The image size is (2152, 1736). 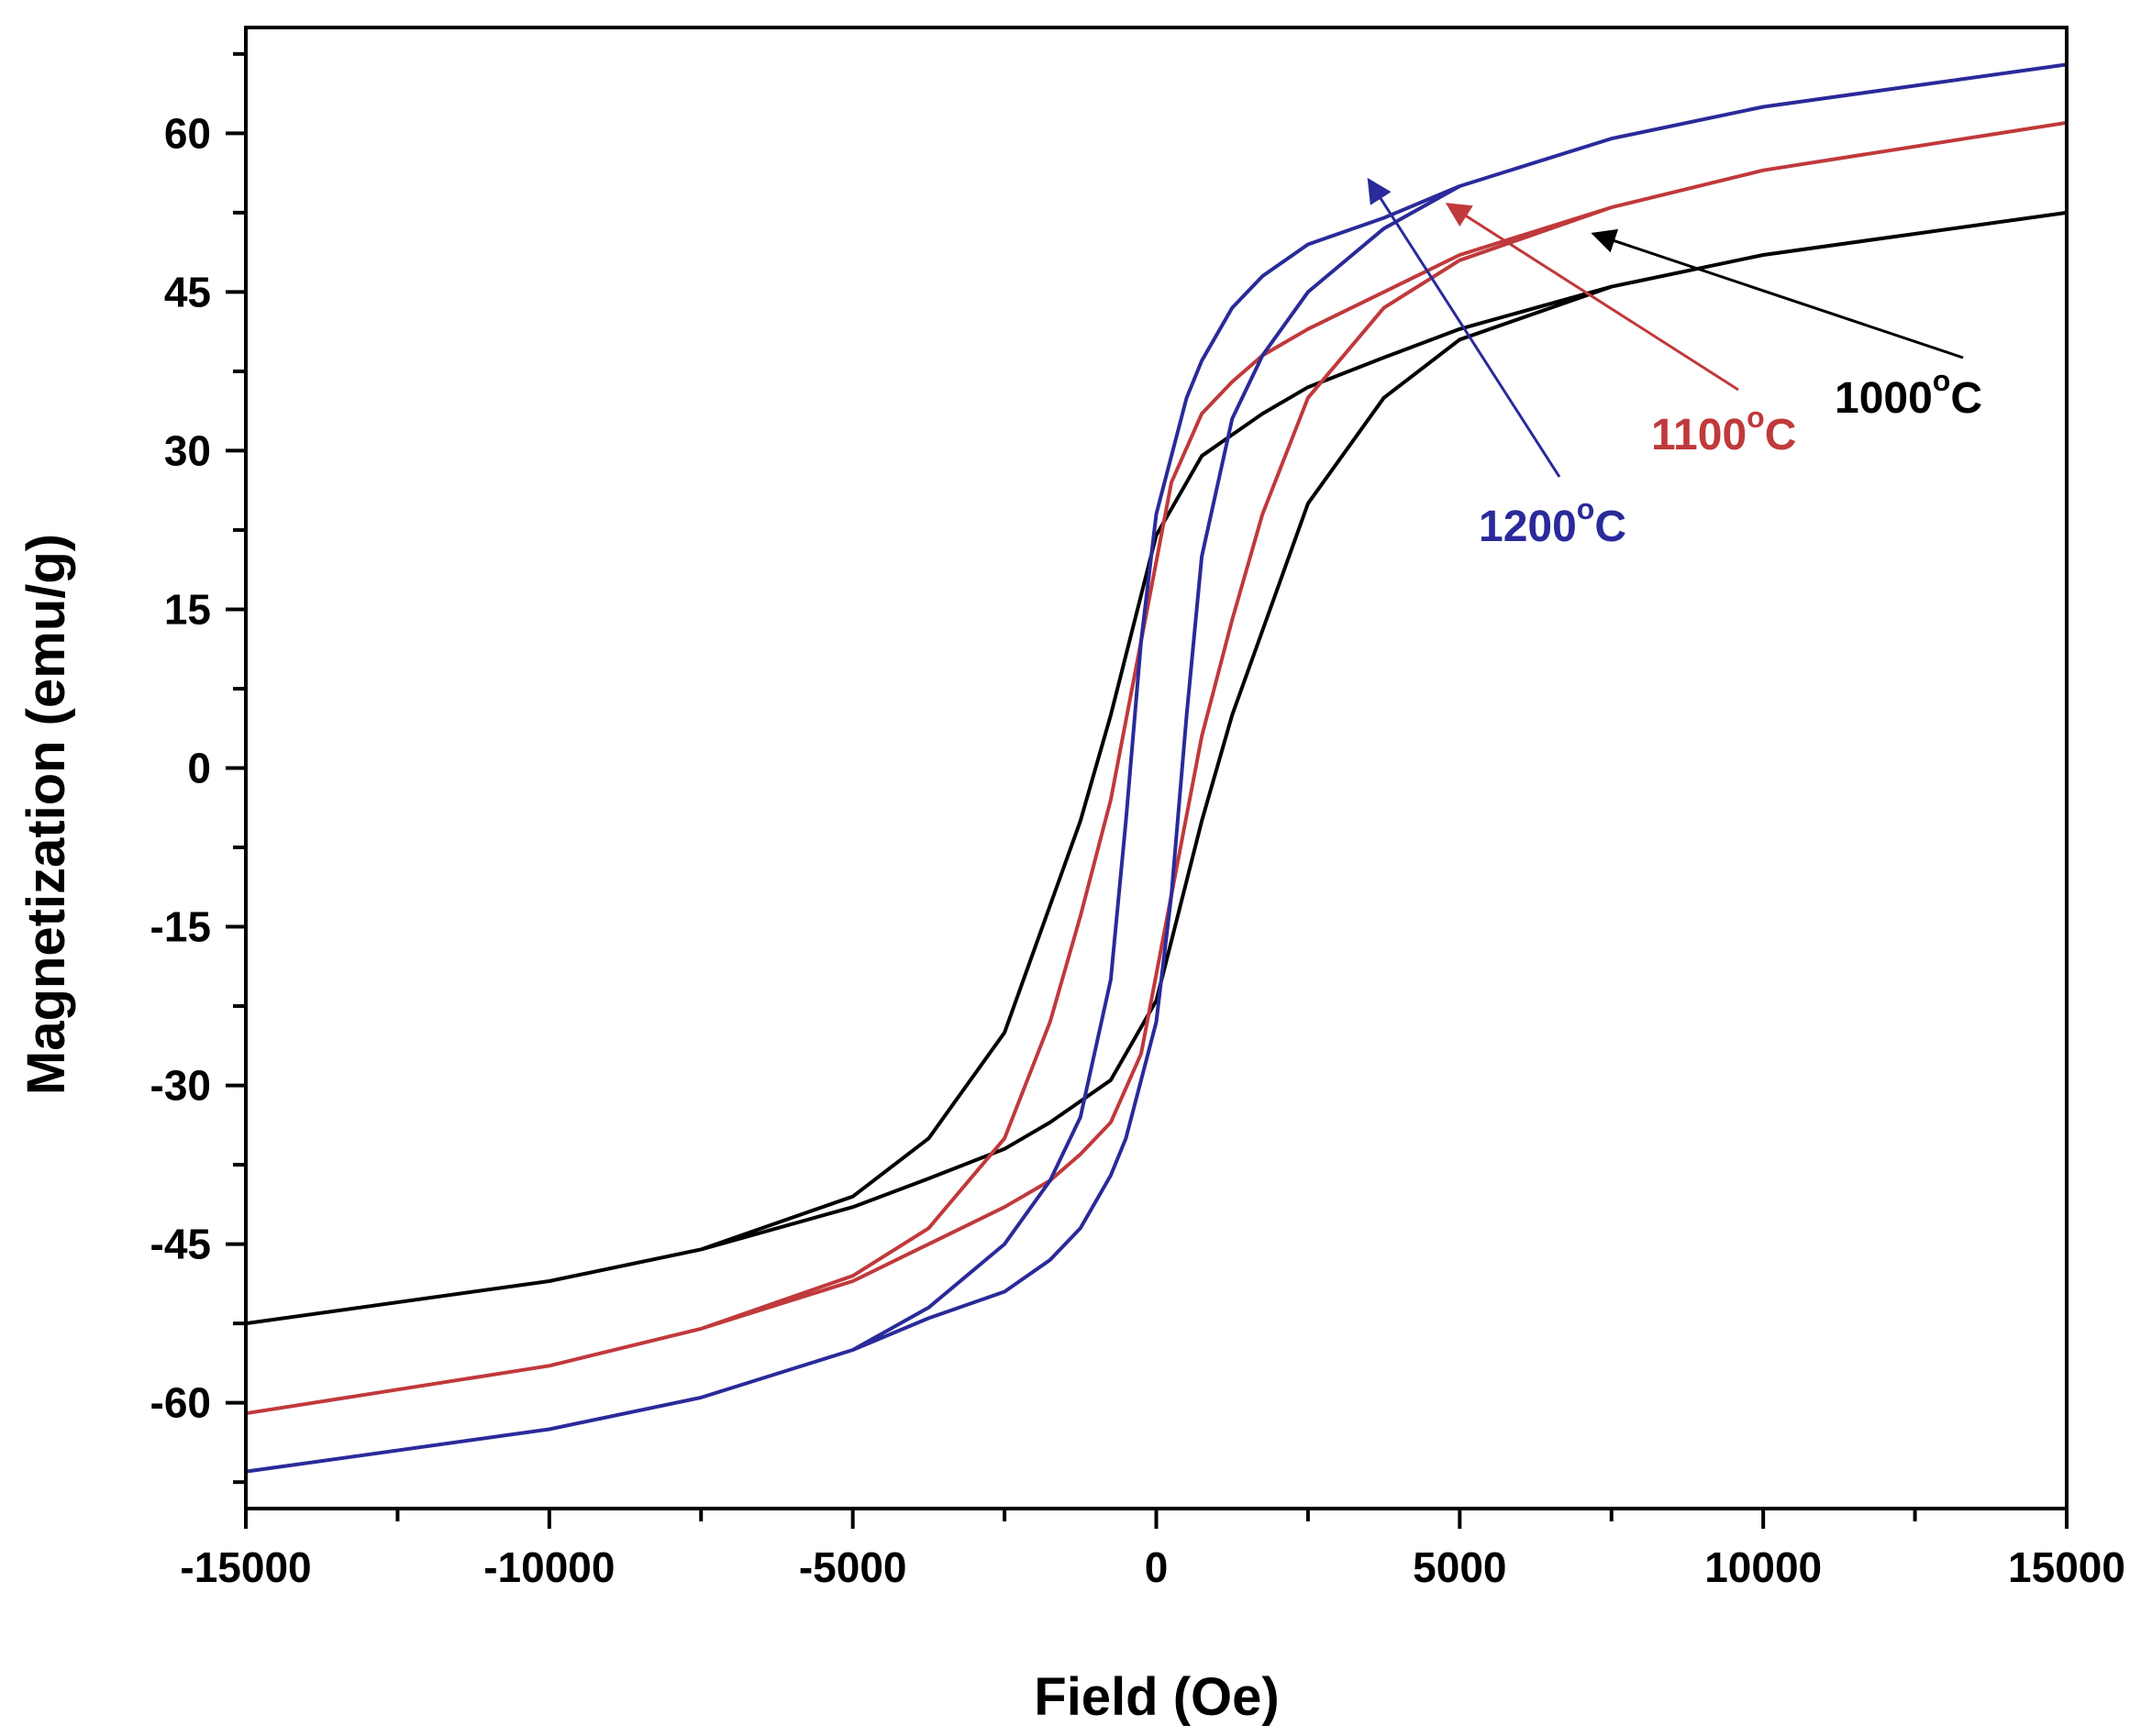 I want to click on y-tick-label: -60, so click(x=180, y=1403).